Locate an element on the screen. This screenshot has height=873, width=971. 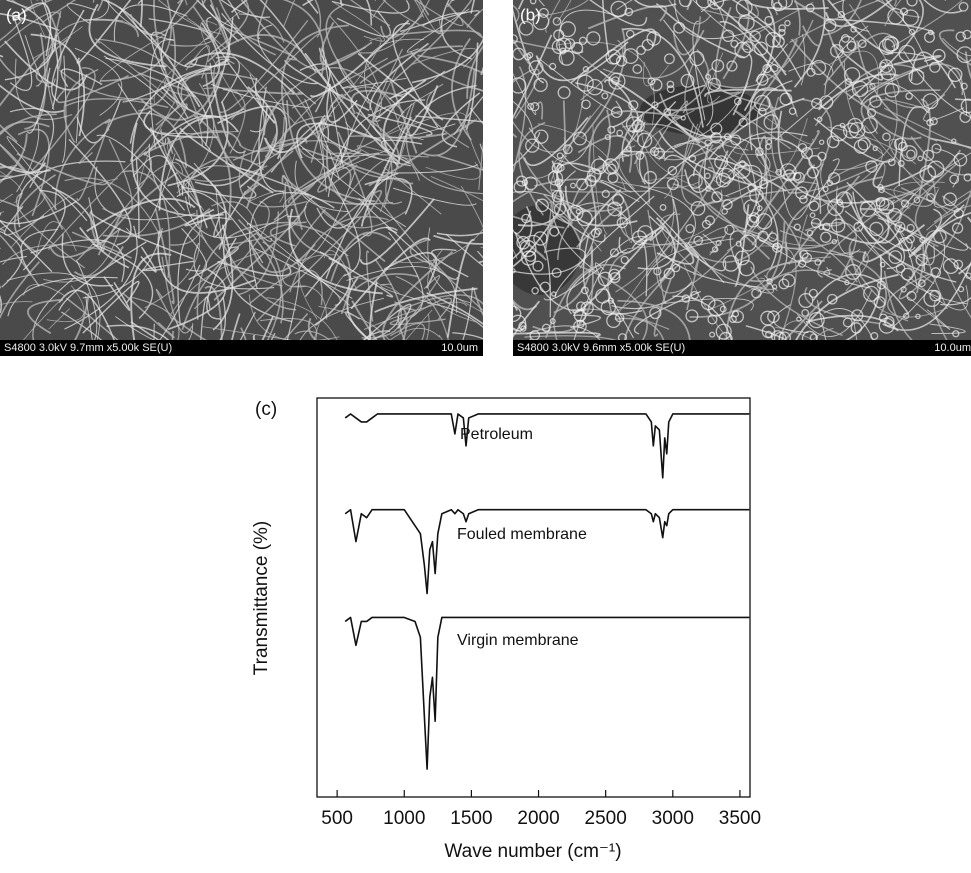
x-tick-label: 3000 is located at coordinates (673, 818).